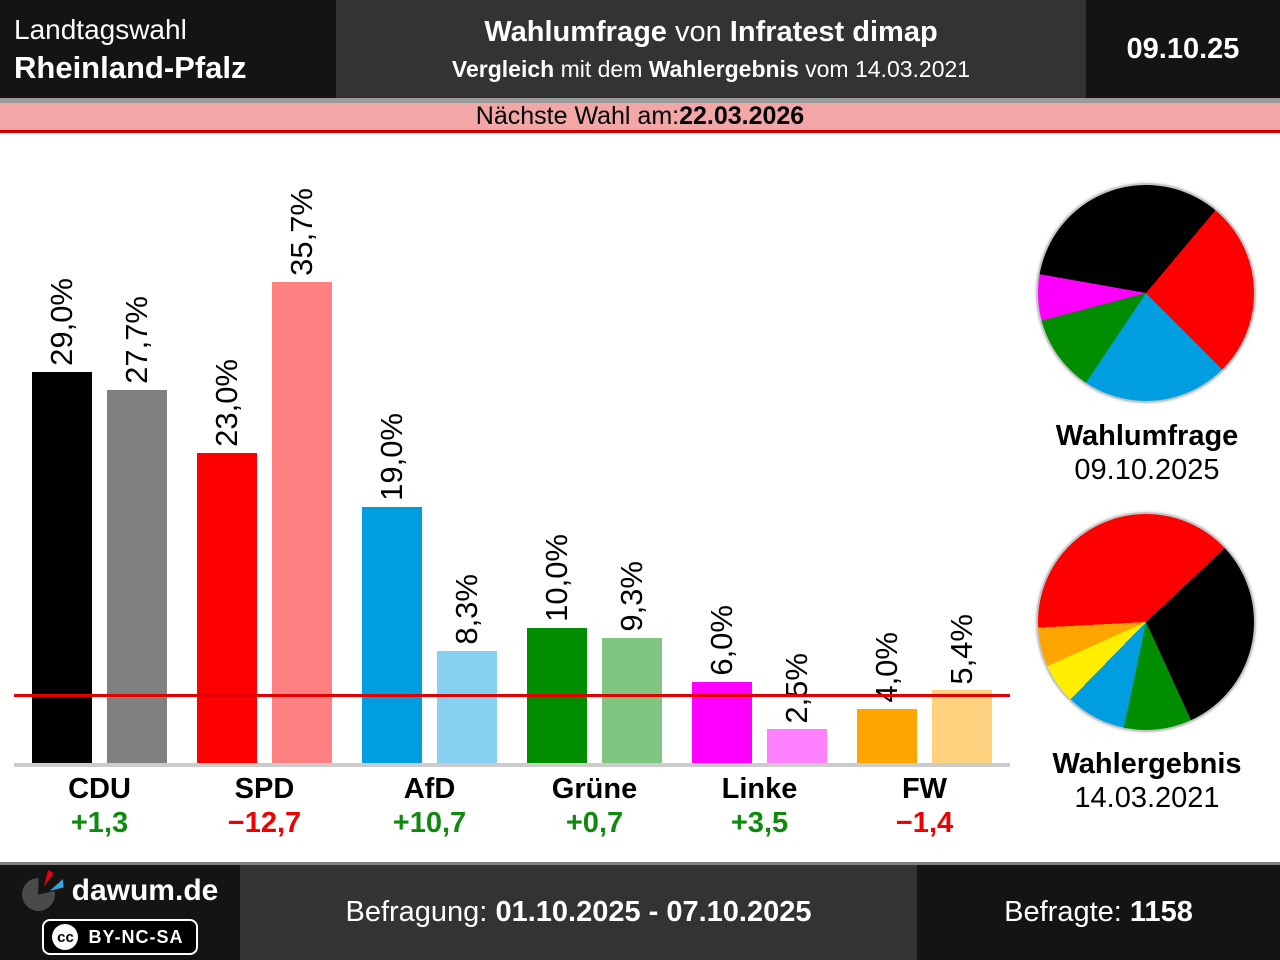 The width and height of the screenshot is (1280, 960). Describe the element at coordinates (1147, 436) in the screenshot. I see `pie-wahlumfrage-title: Wahlumfrage` at that location.